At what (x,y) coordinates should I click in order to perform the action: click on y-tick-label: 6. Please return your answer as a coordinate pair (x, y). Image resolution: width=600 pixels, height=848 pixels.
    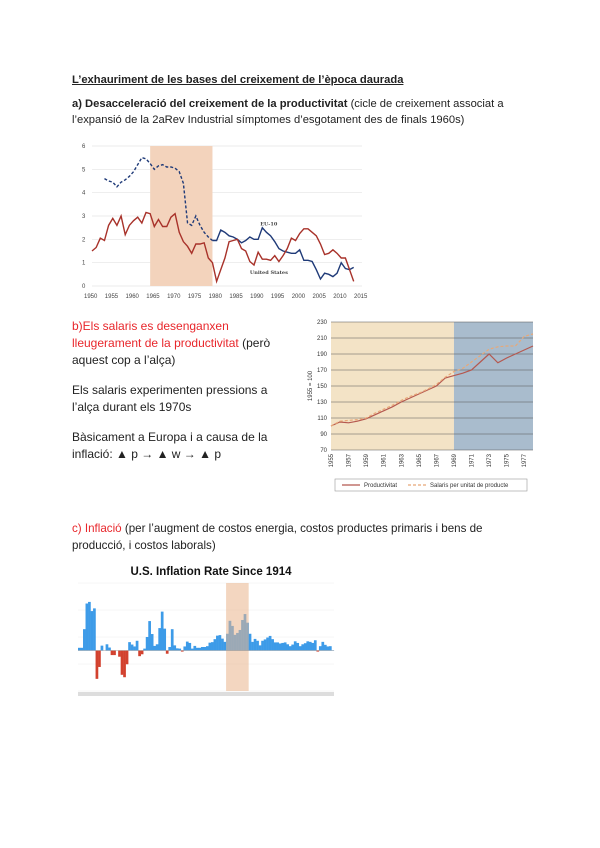
    Looking at the image, I should click on (84, 147).